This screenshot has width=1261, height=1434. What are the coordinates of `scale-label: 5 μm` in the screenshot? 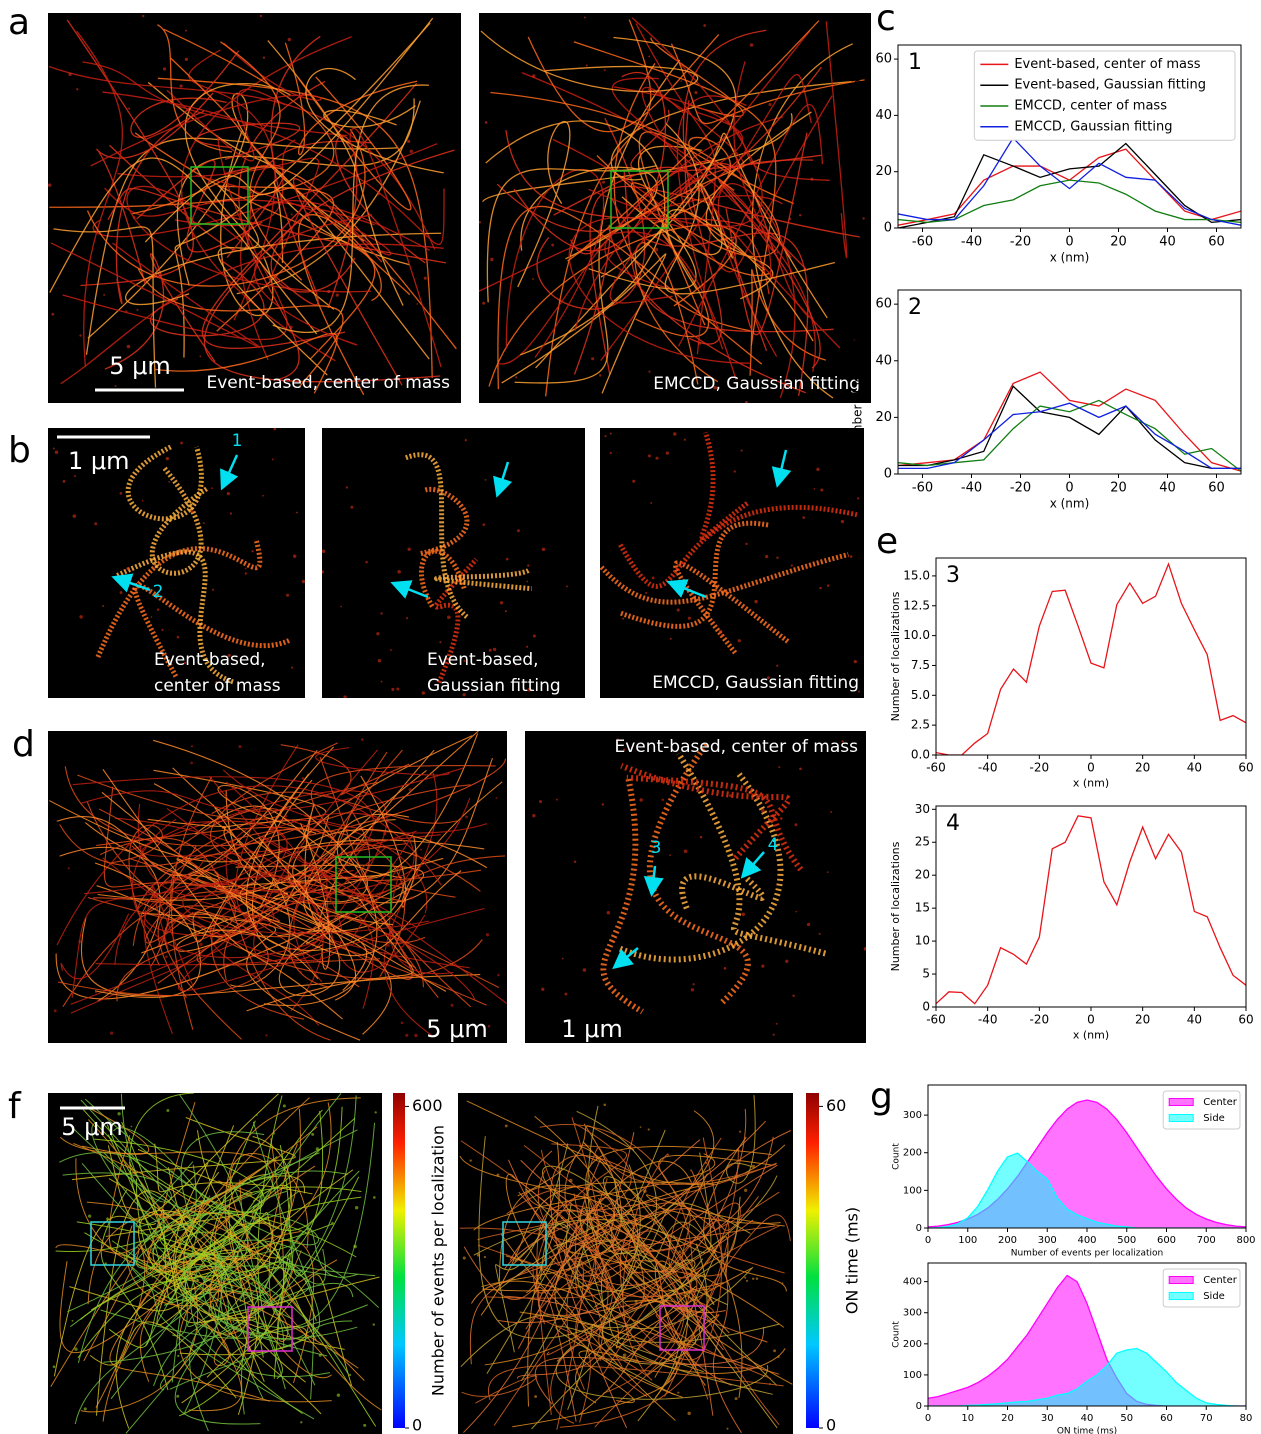 It's located at (92, 1127).